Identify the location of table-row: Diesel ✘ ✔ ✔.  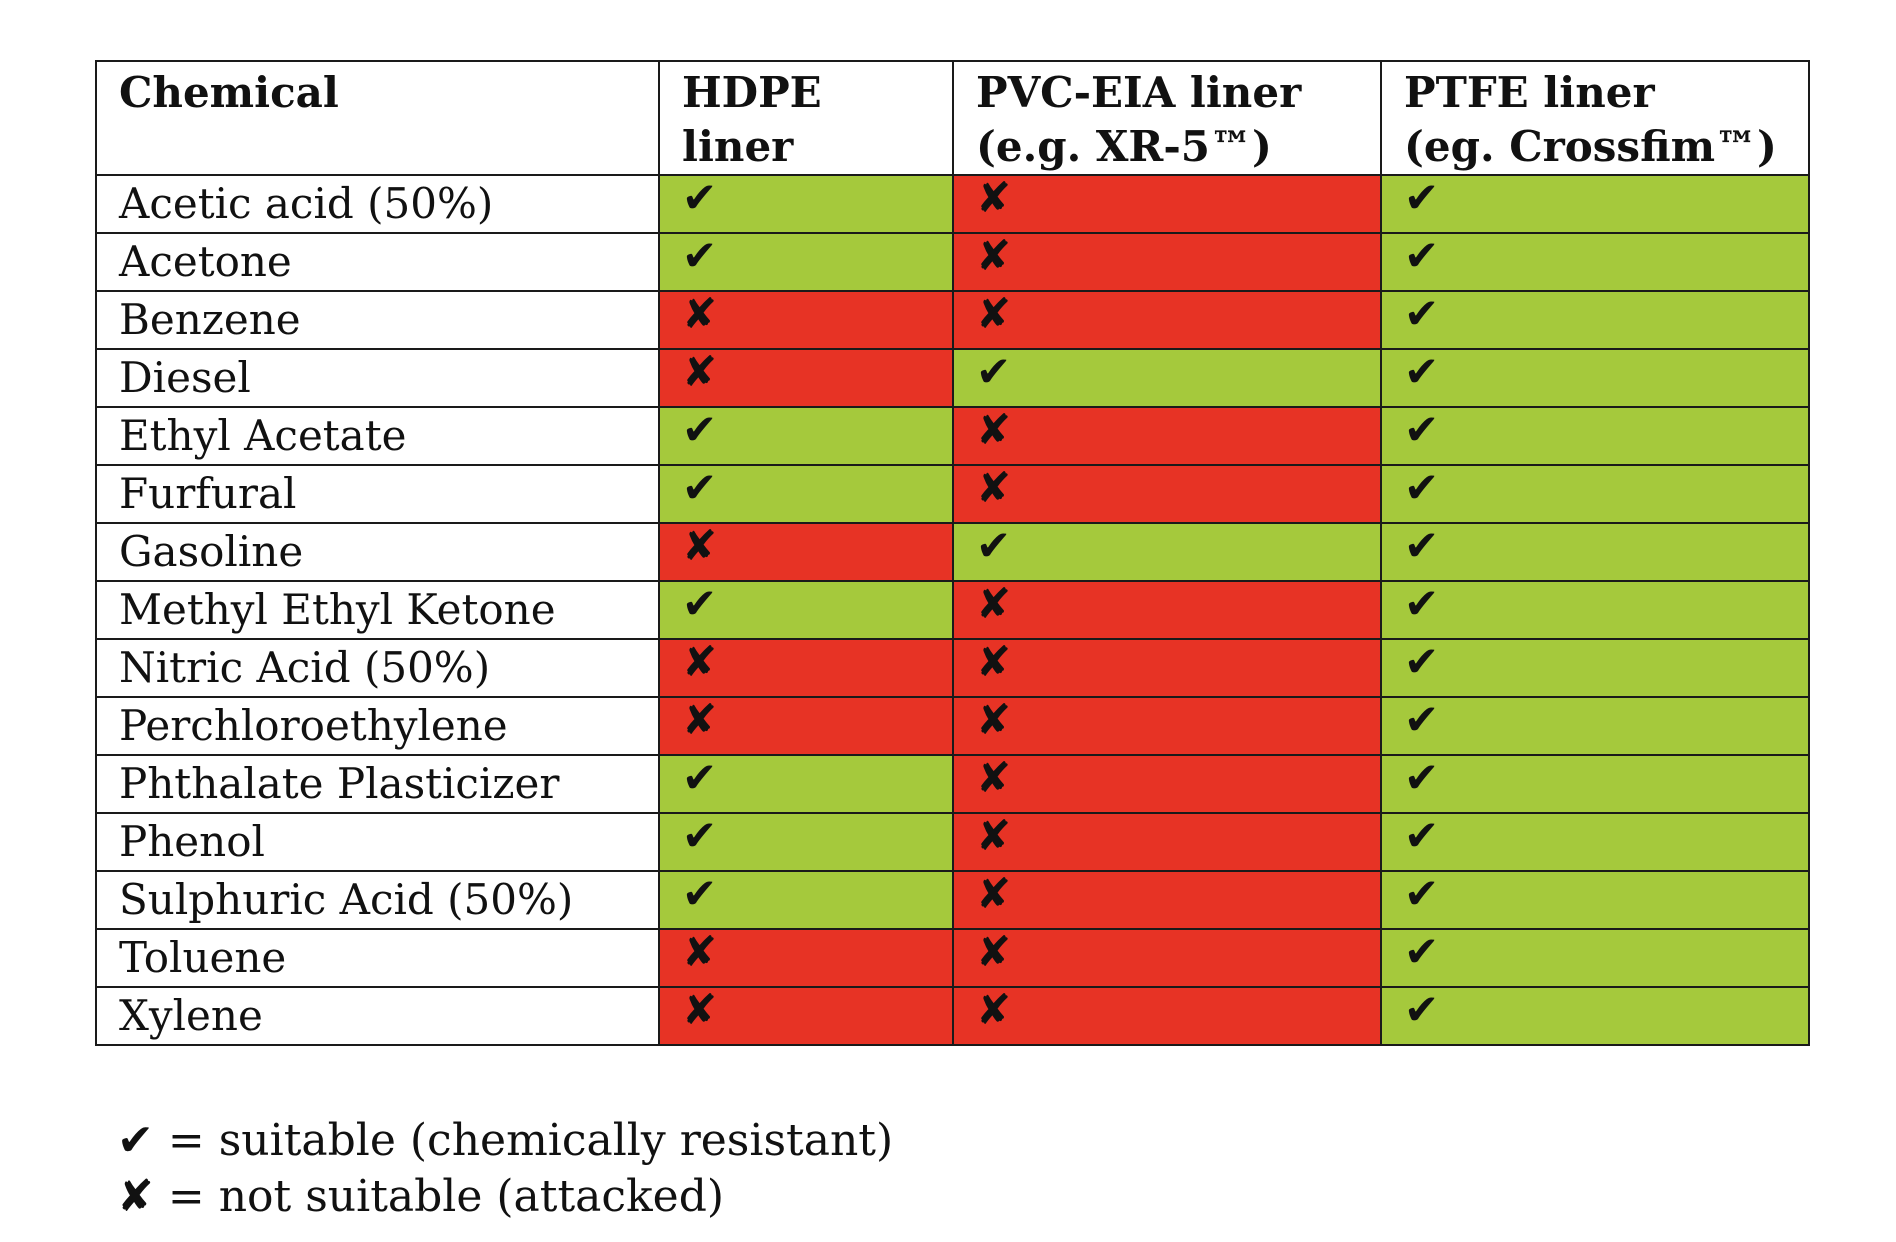
(952, 377).